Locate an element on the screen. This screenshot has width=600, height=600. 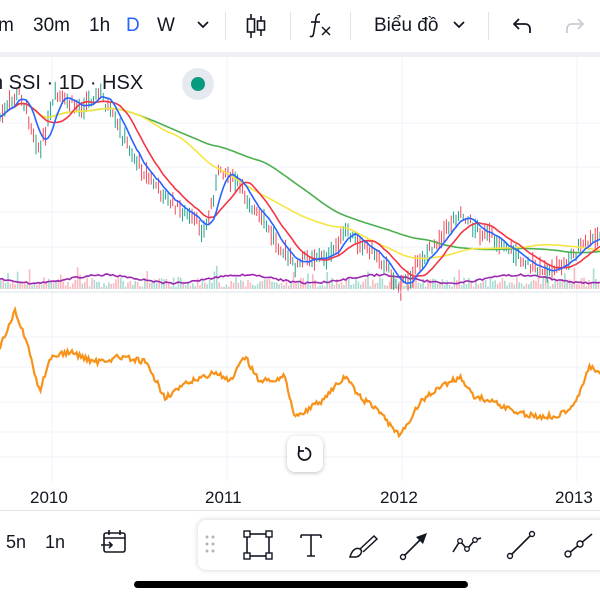
chart-type-chevron-icon is located at coordinates (459, 27).